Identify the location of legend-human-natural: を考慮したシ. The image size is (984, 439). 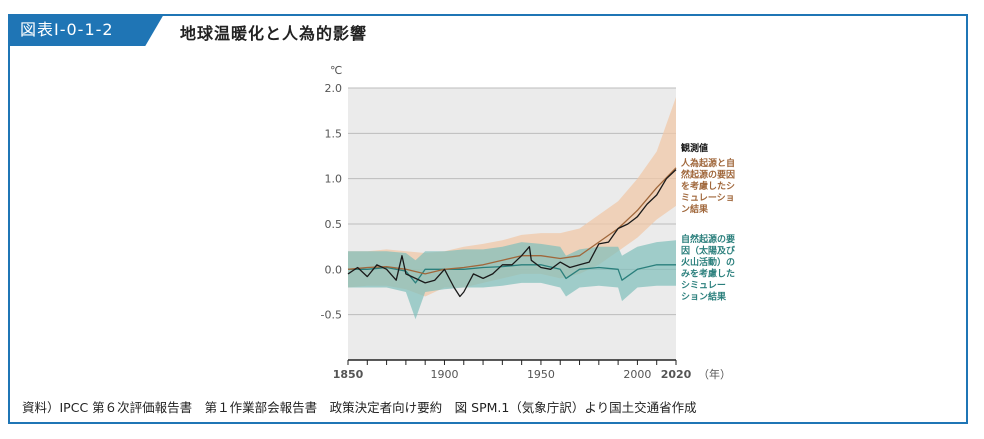
(708, 186).